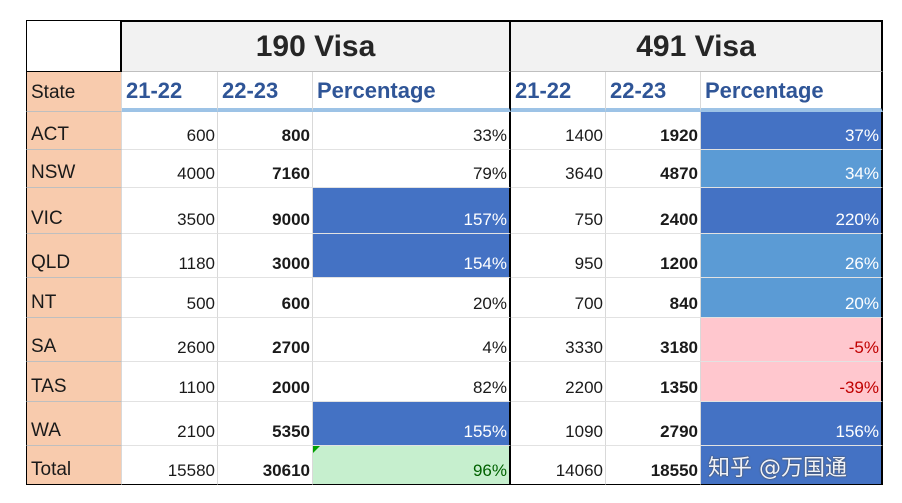  What do you see at coordinates (653, 211) in the screenshot?
I see `cell-491-2223: 2400` at bounding box center [653, 211].